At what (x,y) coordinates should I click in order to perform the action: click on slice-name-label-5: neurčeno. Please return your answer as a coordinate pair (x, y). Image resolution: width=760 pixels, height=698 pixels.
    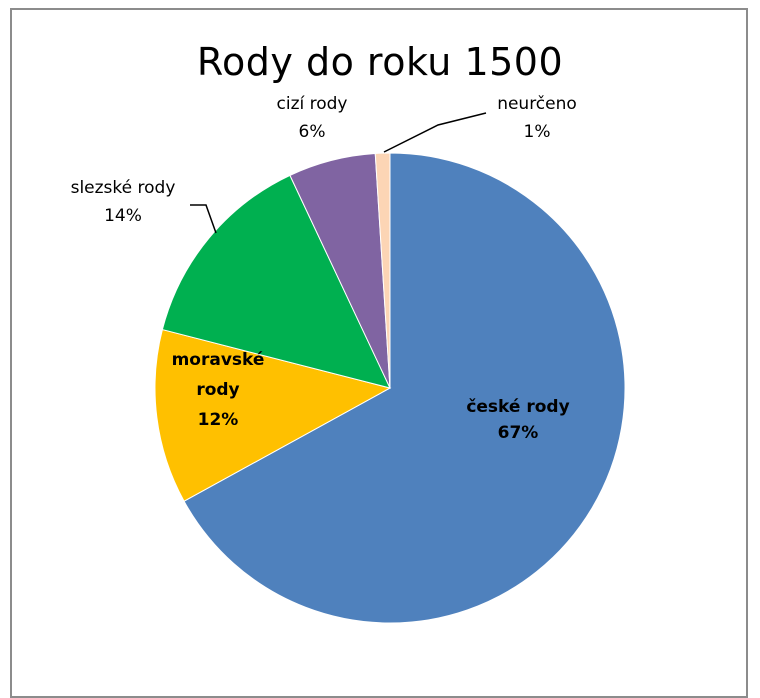
    Looking at the image, I should click on (537, 104).